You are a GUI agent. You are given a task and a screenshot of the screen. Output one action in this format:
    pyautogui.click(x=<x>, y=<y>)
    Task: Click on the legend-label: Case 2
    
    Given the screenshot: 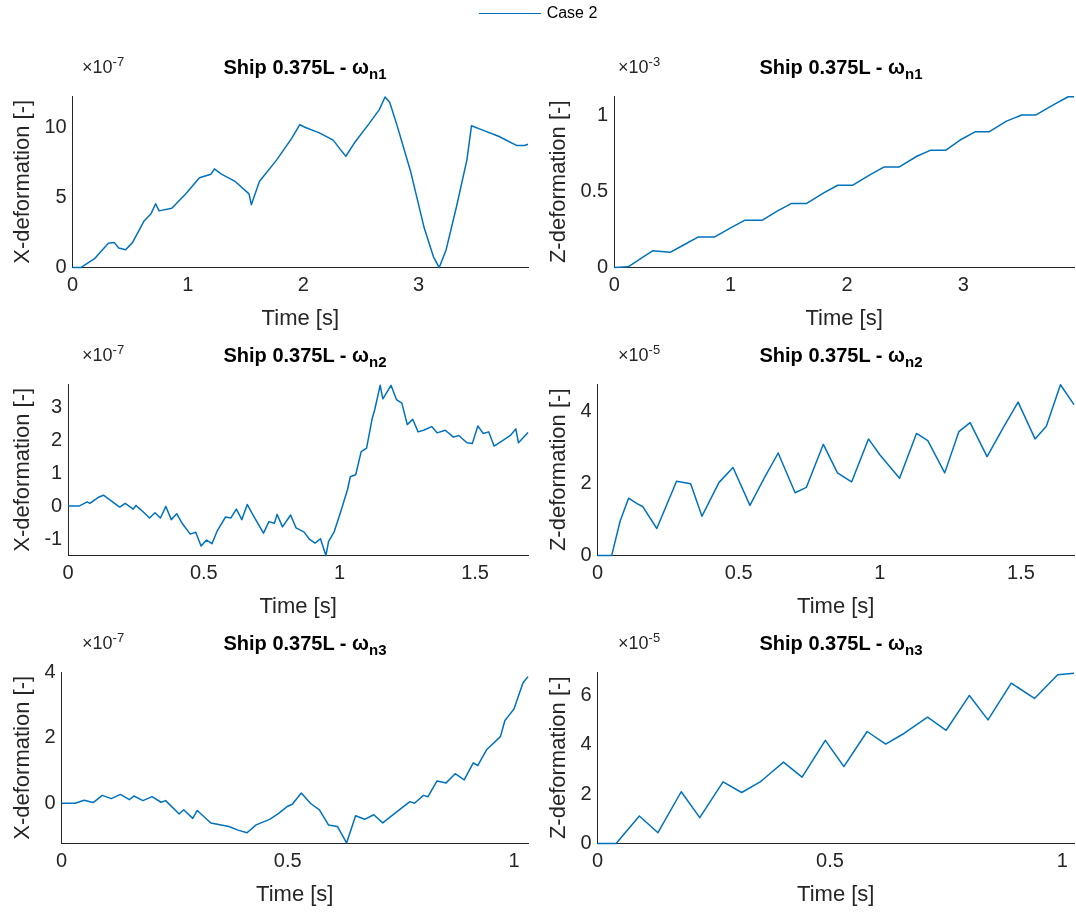 What is the action you would take?
    pyautogui.click(x=572, y=12)
    